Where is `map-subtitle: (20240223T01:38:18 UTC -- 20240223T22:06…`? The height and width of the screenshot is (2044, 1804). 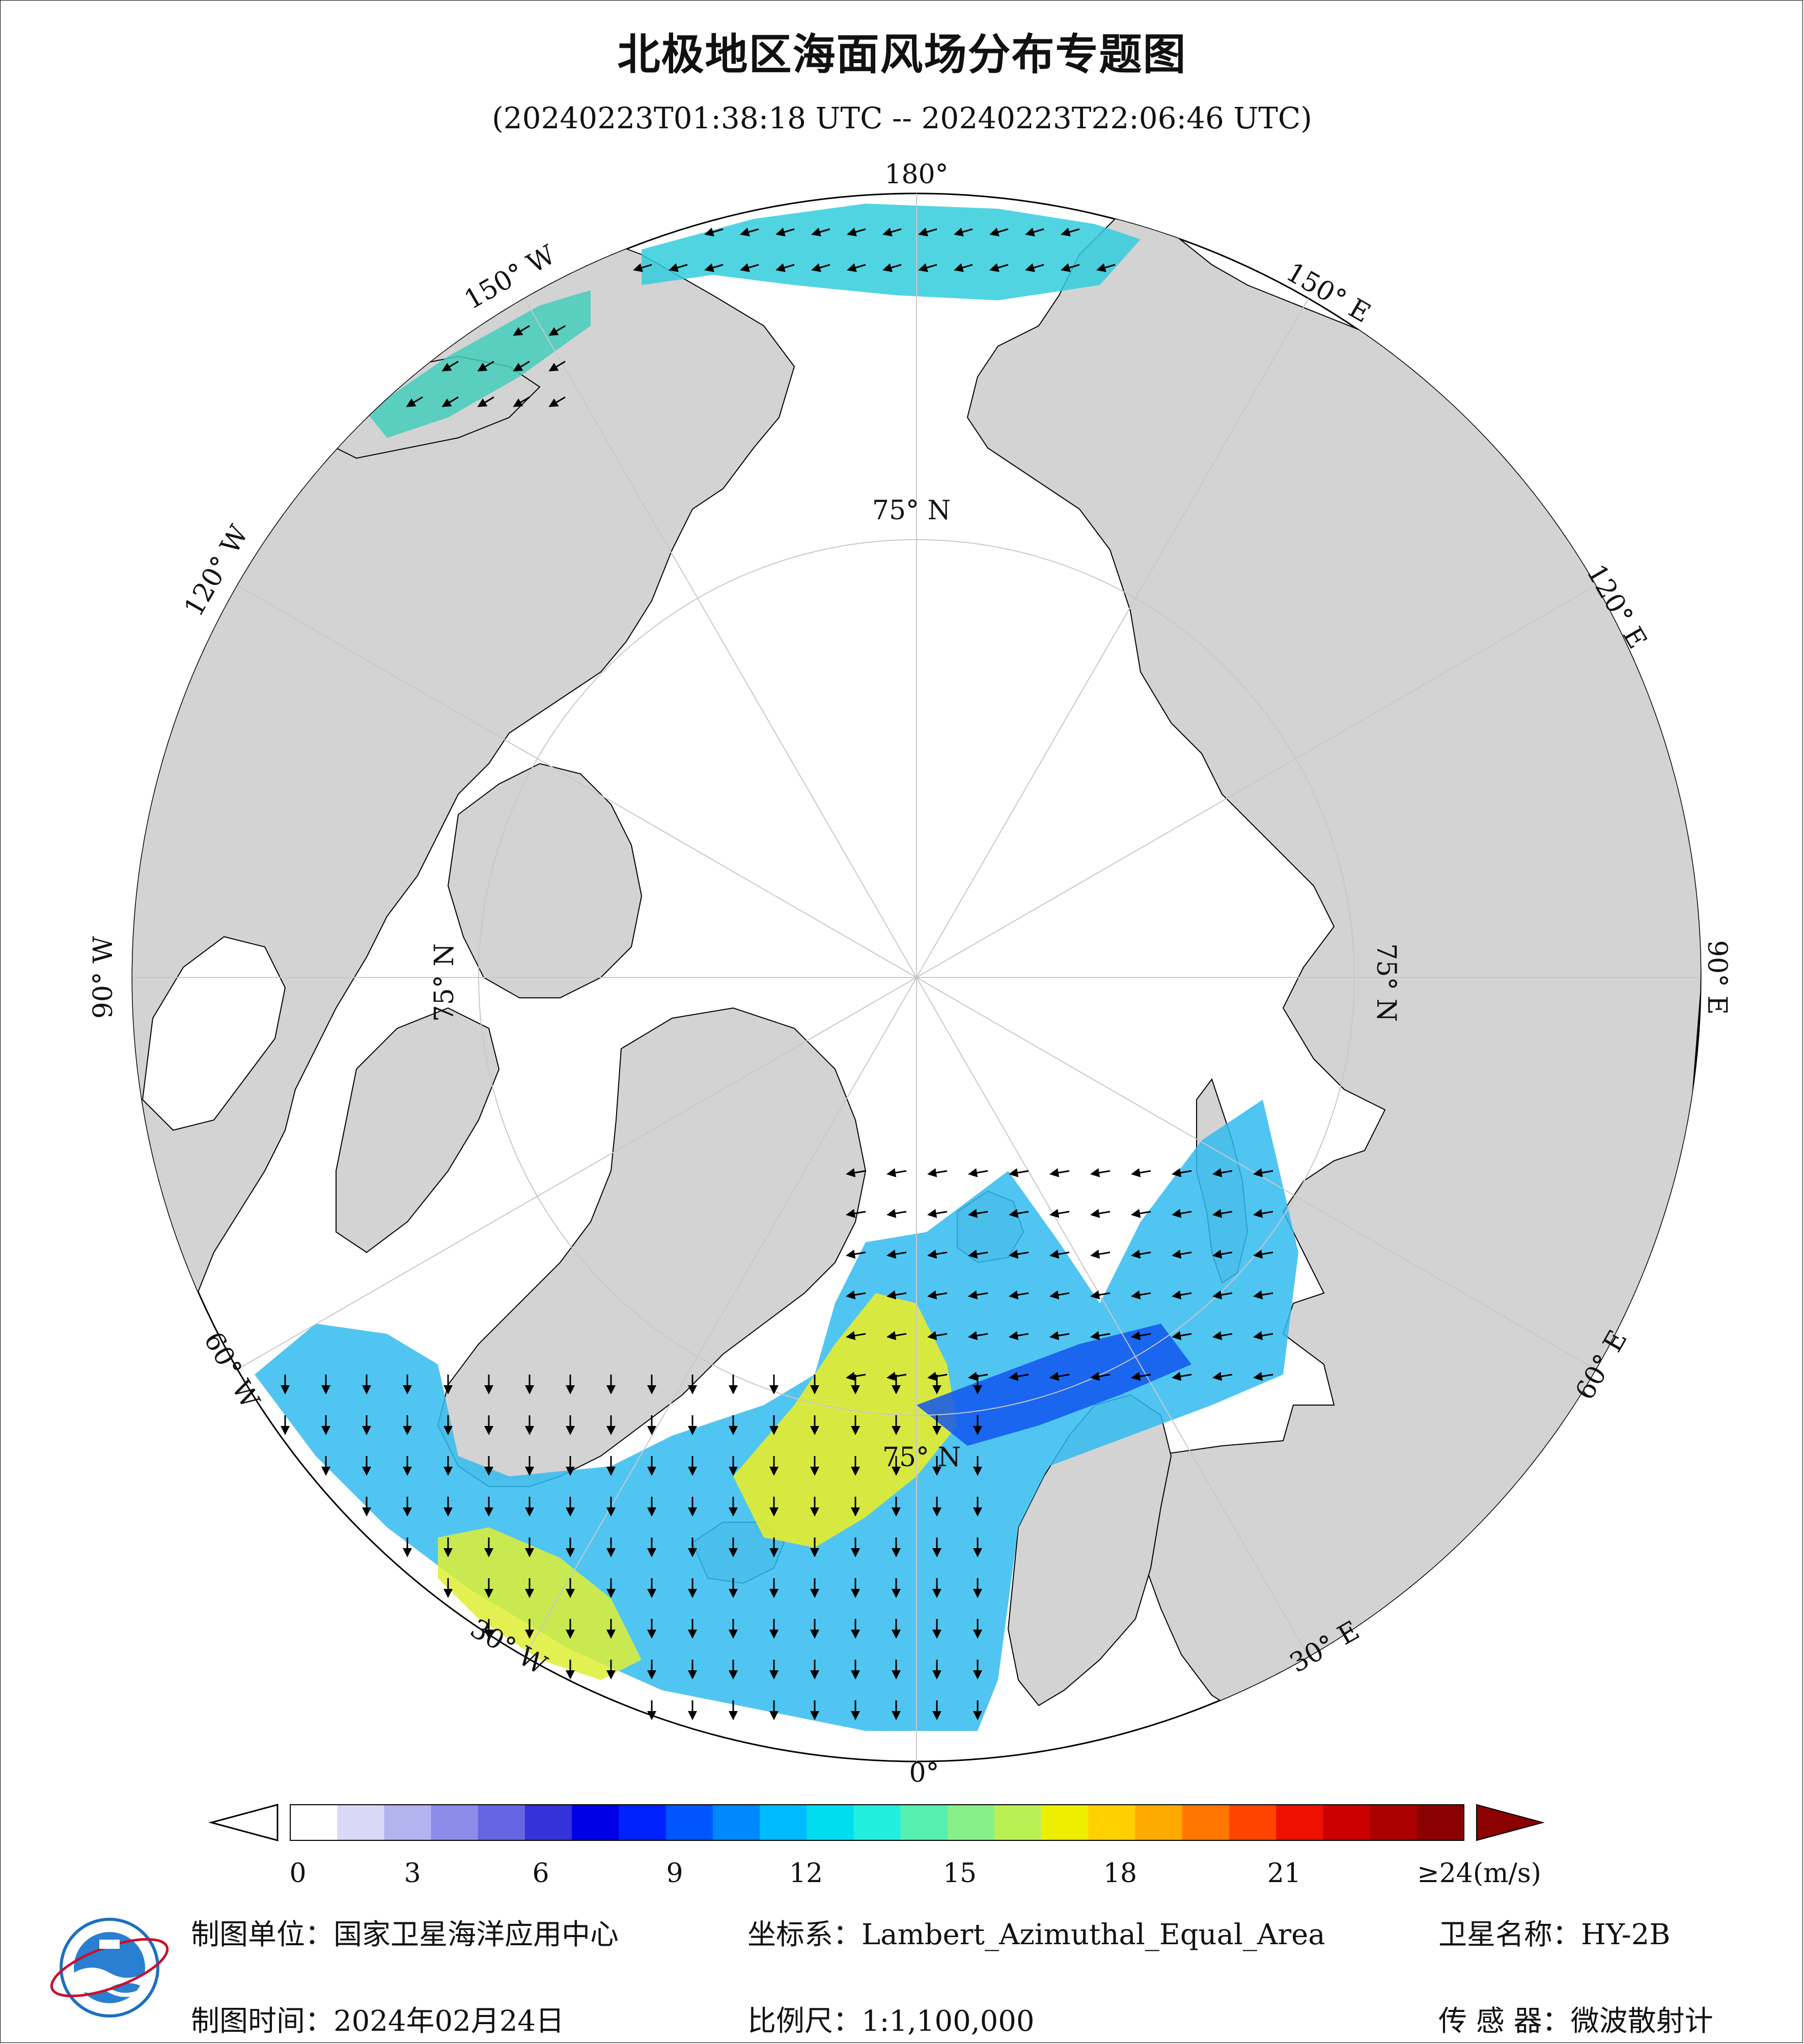 map-subtitle: (20240223T01:38:18 UTC -- 20240223T22:06… is located at coordinates (902, 118).